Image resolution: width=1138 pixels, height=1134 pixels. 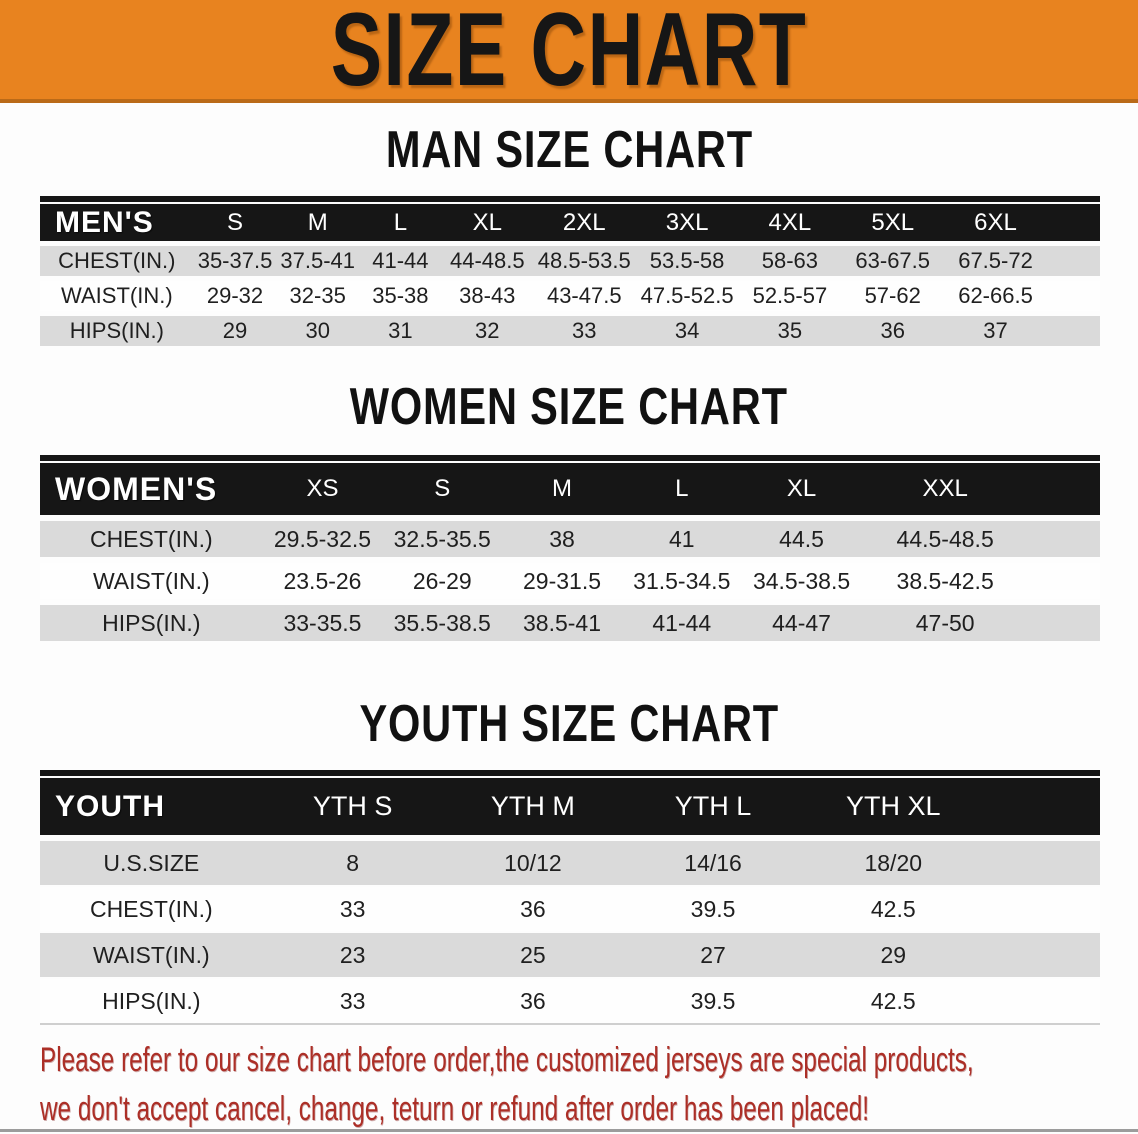 What do you see at coordinates (532, 806) in the screenshot?
I see `table-header-col: YTH M` at bounding box center [532, 806].